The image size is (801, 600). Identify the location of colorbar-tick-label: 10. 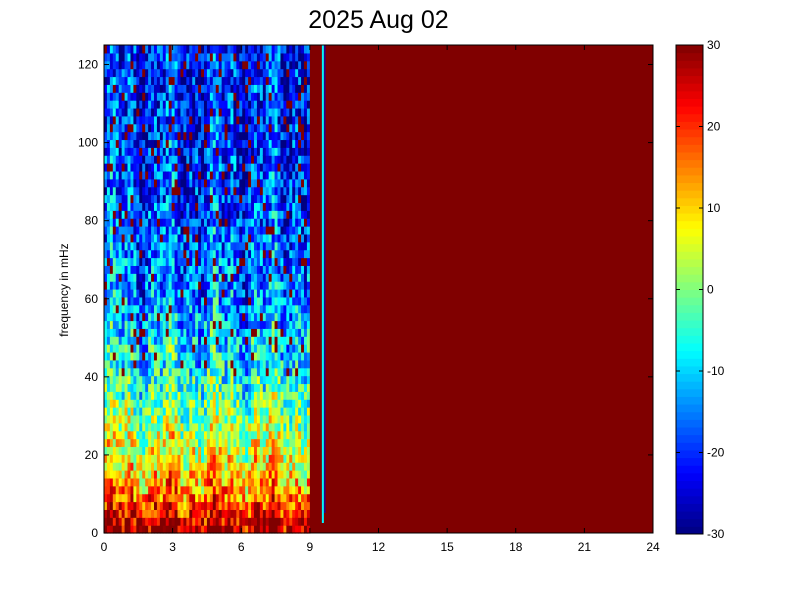
(714, 208).